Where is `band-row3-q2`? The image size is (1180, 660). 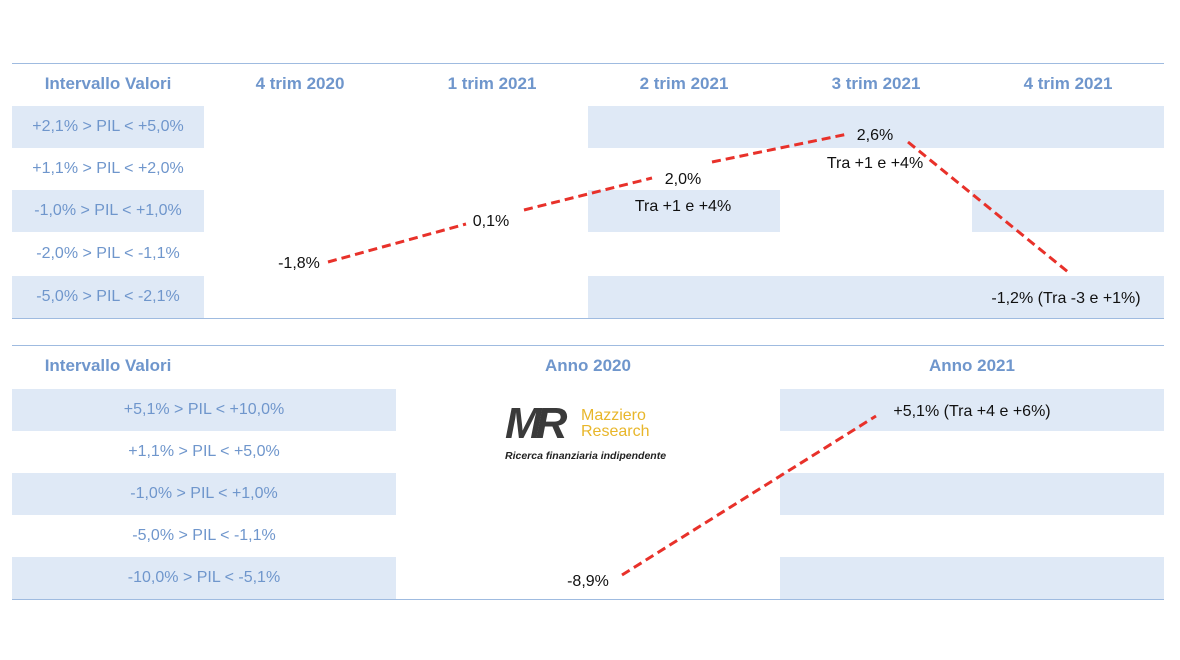 band-row3-q2 is located at coordinates (684, 211).